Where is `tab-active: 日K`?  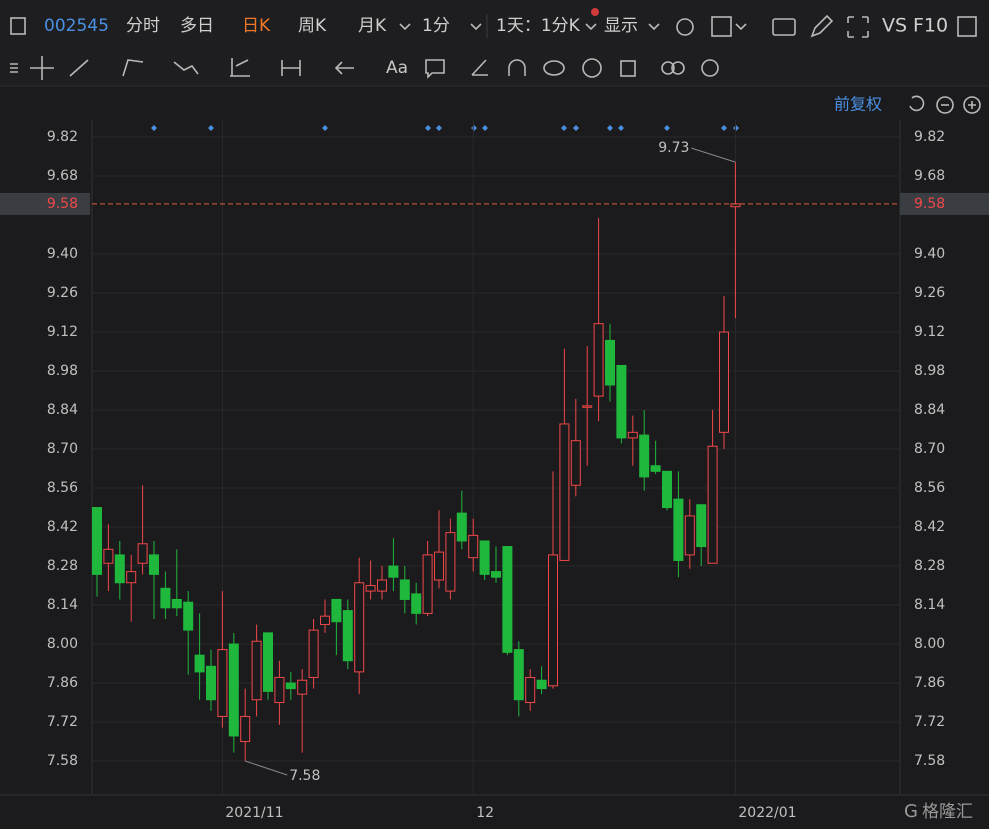
tab-active: 日K is located at coordinates (256, 26).